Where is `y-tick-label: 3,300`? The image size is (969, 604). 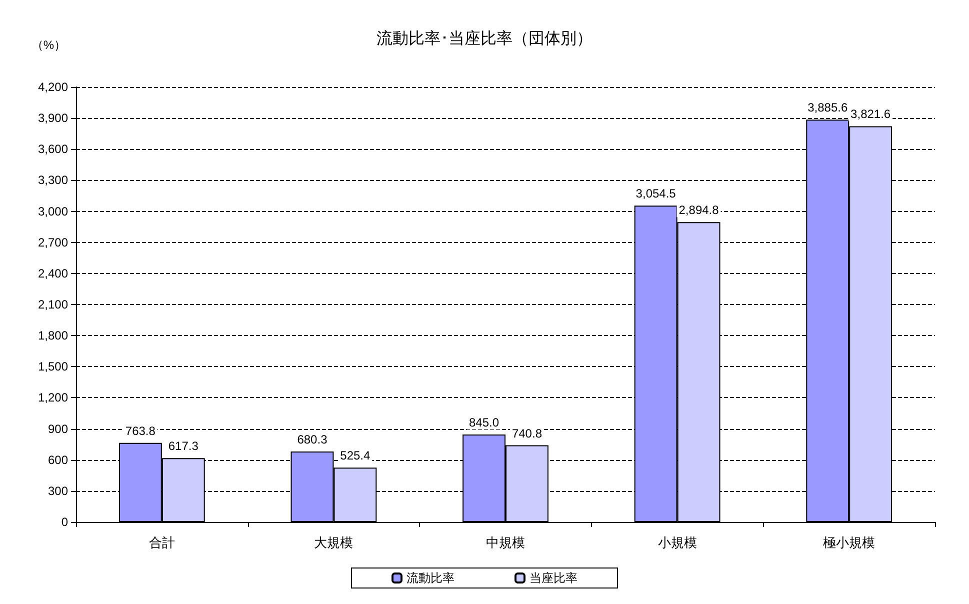
y-tick-label: 3,300 is located at coordinates (53, 180).